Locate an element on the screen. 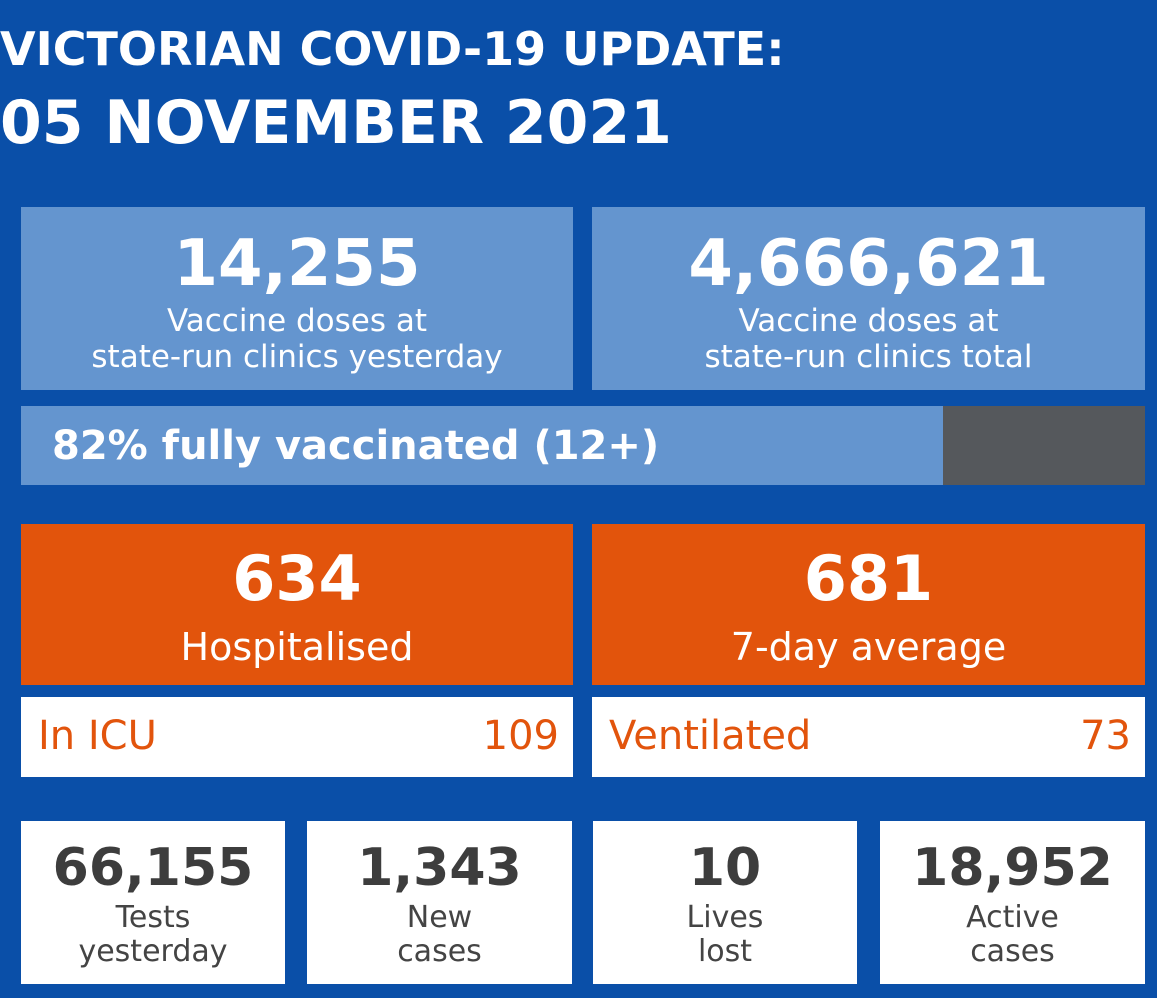  label-line-1: Active is located at coordinates (1012, 917).